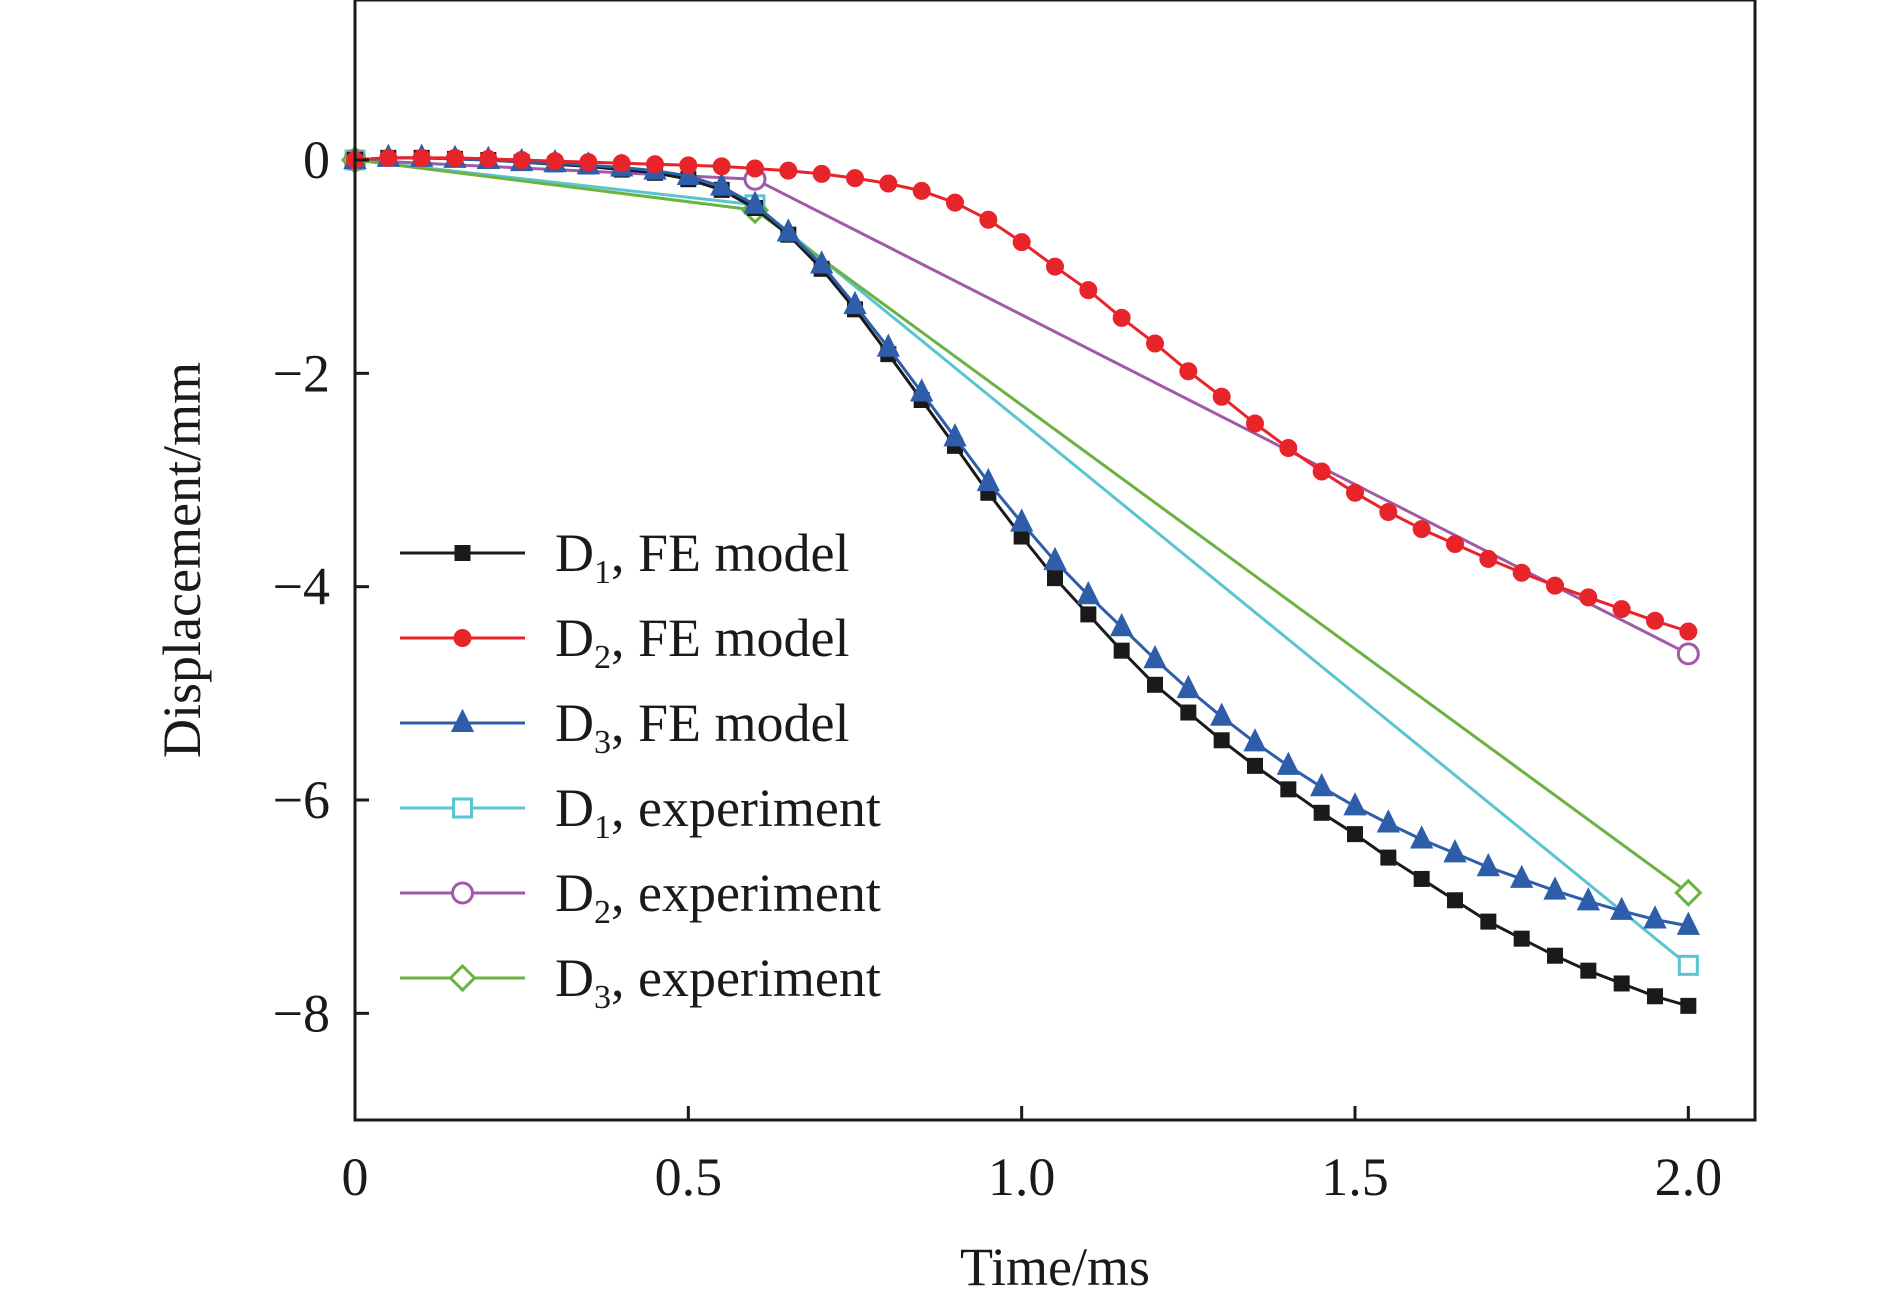 Image resolution: width=1890 pixels, height=1306 pixels. What do you see at coordinates (301, 800) in the screenshot?
I see `y-tick-label: −6` at bounding box center [301, 800].